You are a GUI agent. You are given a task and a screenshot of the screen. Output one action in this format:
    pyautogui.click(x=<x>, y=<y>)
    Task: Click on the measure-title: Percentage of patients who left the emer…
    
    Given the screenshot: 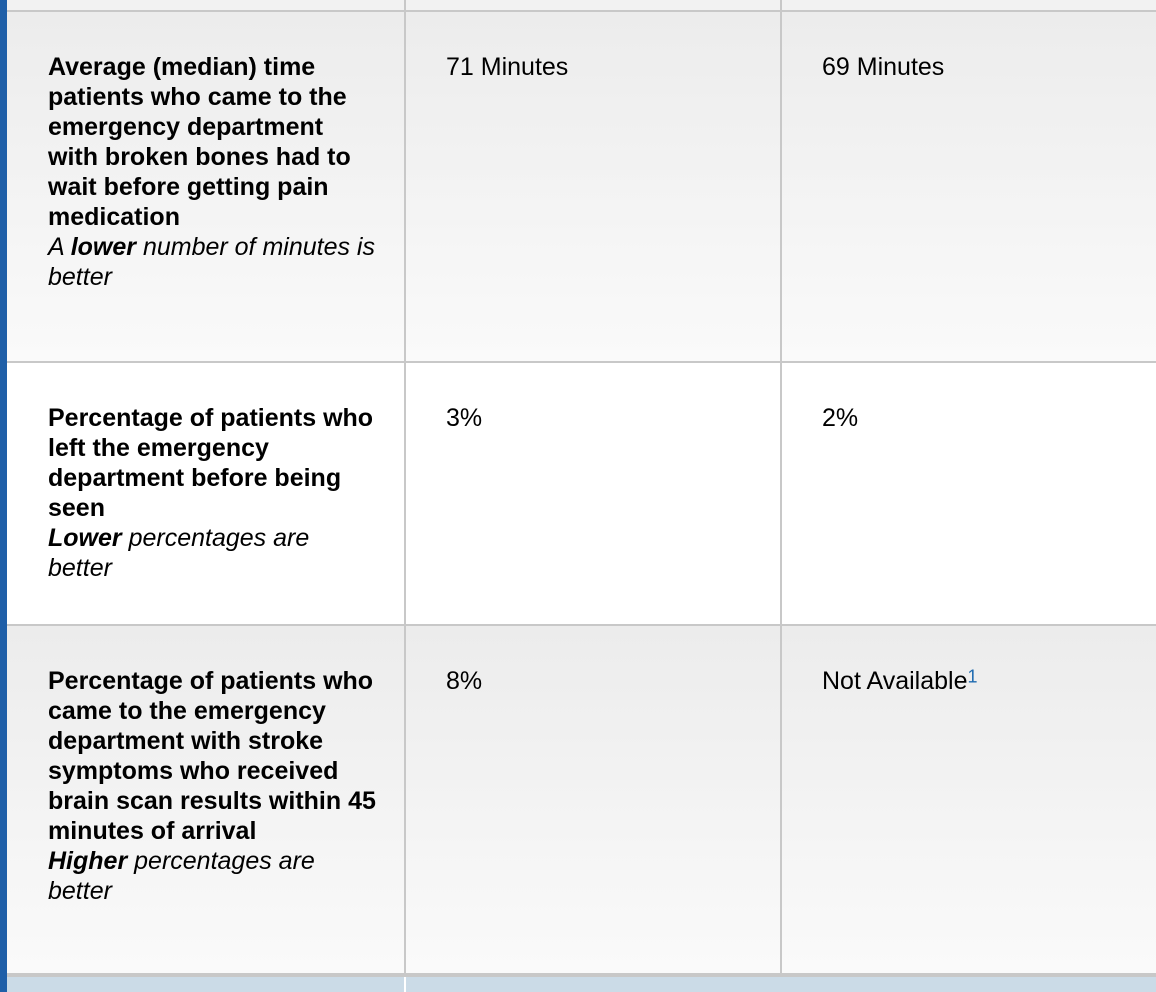 What is the action you would take?
    pyautogui.click(x=211, y=463)
    